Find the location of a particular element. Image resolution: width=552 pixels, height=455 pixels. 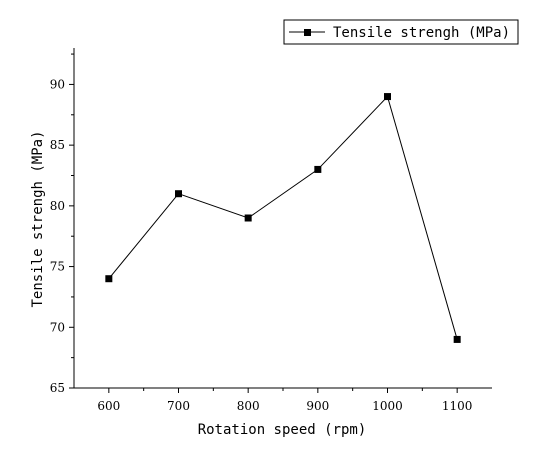

y-tick-label: 85 is located at coordinates (57, 145).